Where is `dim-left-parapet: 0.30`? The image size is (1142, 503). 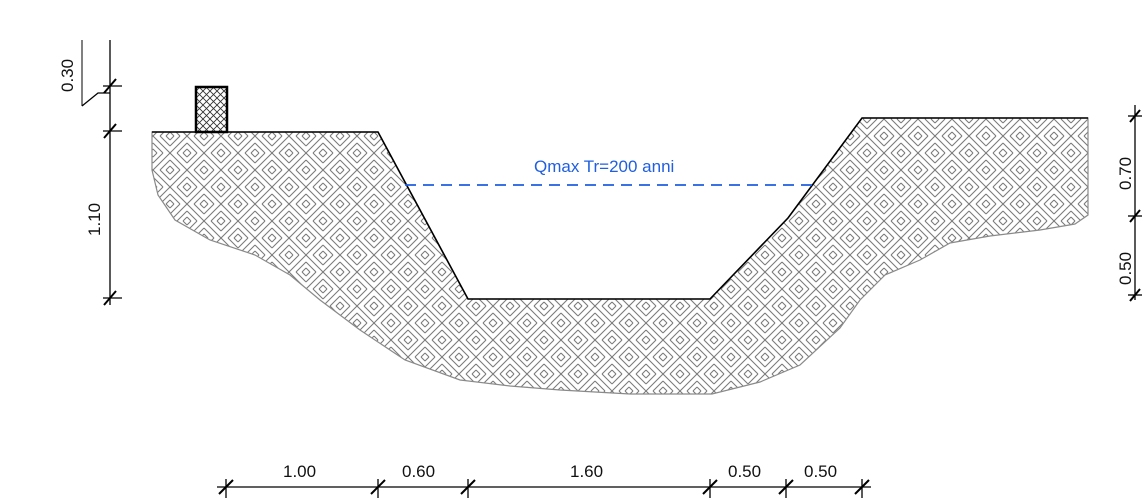
dim-left-parapet: 0.30 is located at coordinates (67, 75).